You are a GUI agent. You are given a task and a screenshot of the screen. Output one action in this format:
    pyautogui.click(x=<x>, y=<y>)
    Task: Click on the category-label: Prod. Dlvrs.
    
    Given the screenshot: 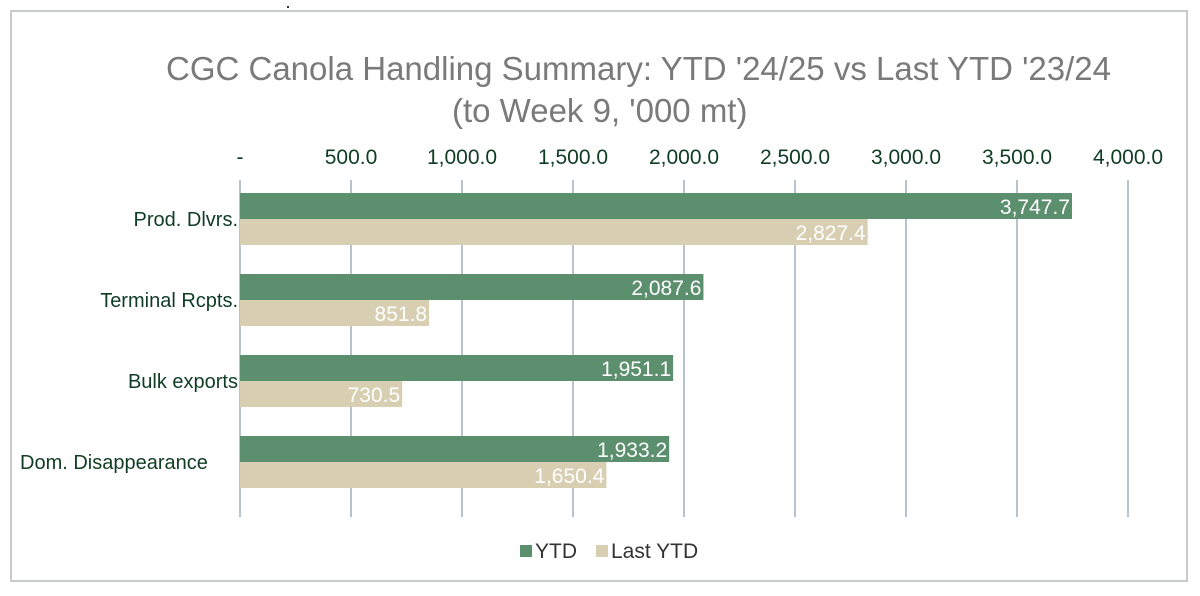 What is the action you would take?
    pyautogui.click(x=186, y=220)
    